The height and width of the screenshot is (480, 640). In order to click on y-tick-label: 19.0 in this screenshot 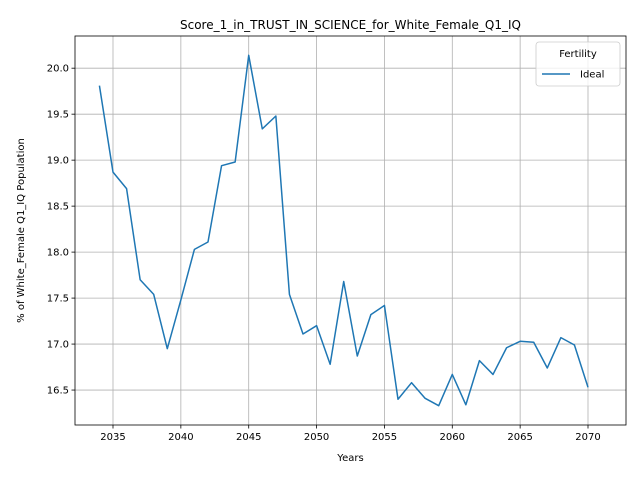, I will do `click(58, 161)`.